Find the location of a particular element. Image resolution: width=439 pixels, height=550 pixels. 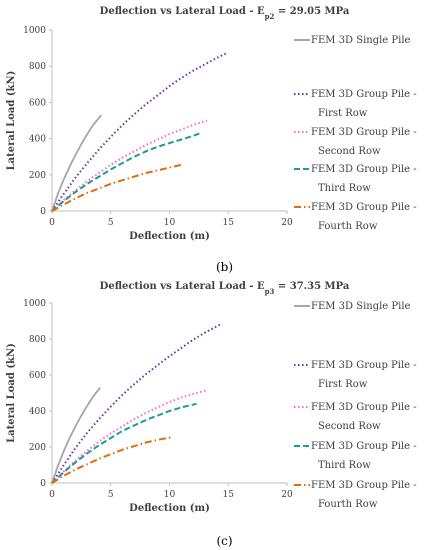

figure-caption: (c) is located at coordinates (224, 541).